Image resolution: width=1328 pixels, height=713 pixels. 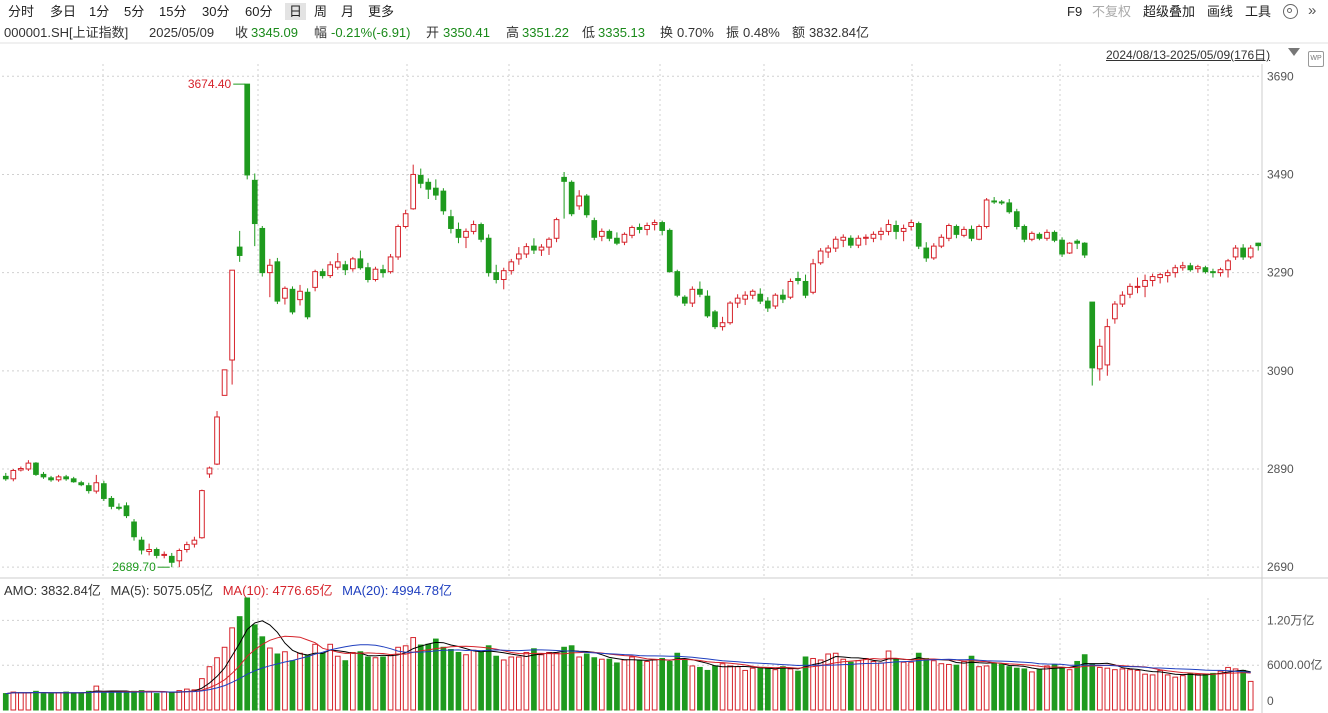 What do you see at coordinates (296, 11) in the screenshot?
I see `tab-daily: 日` at bounding box center [296, 11].